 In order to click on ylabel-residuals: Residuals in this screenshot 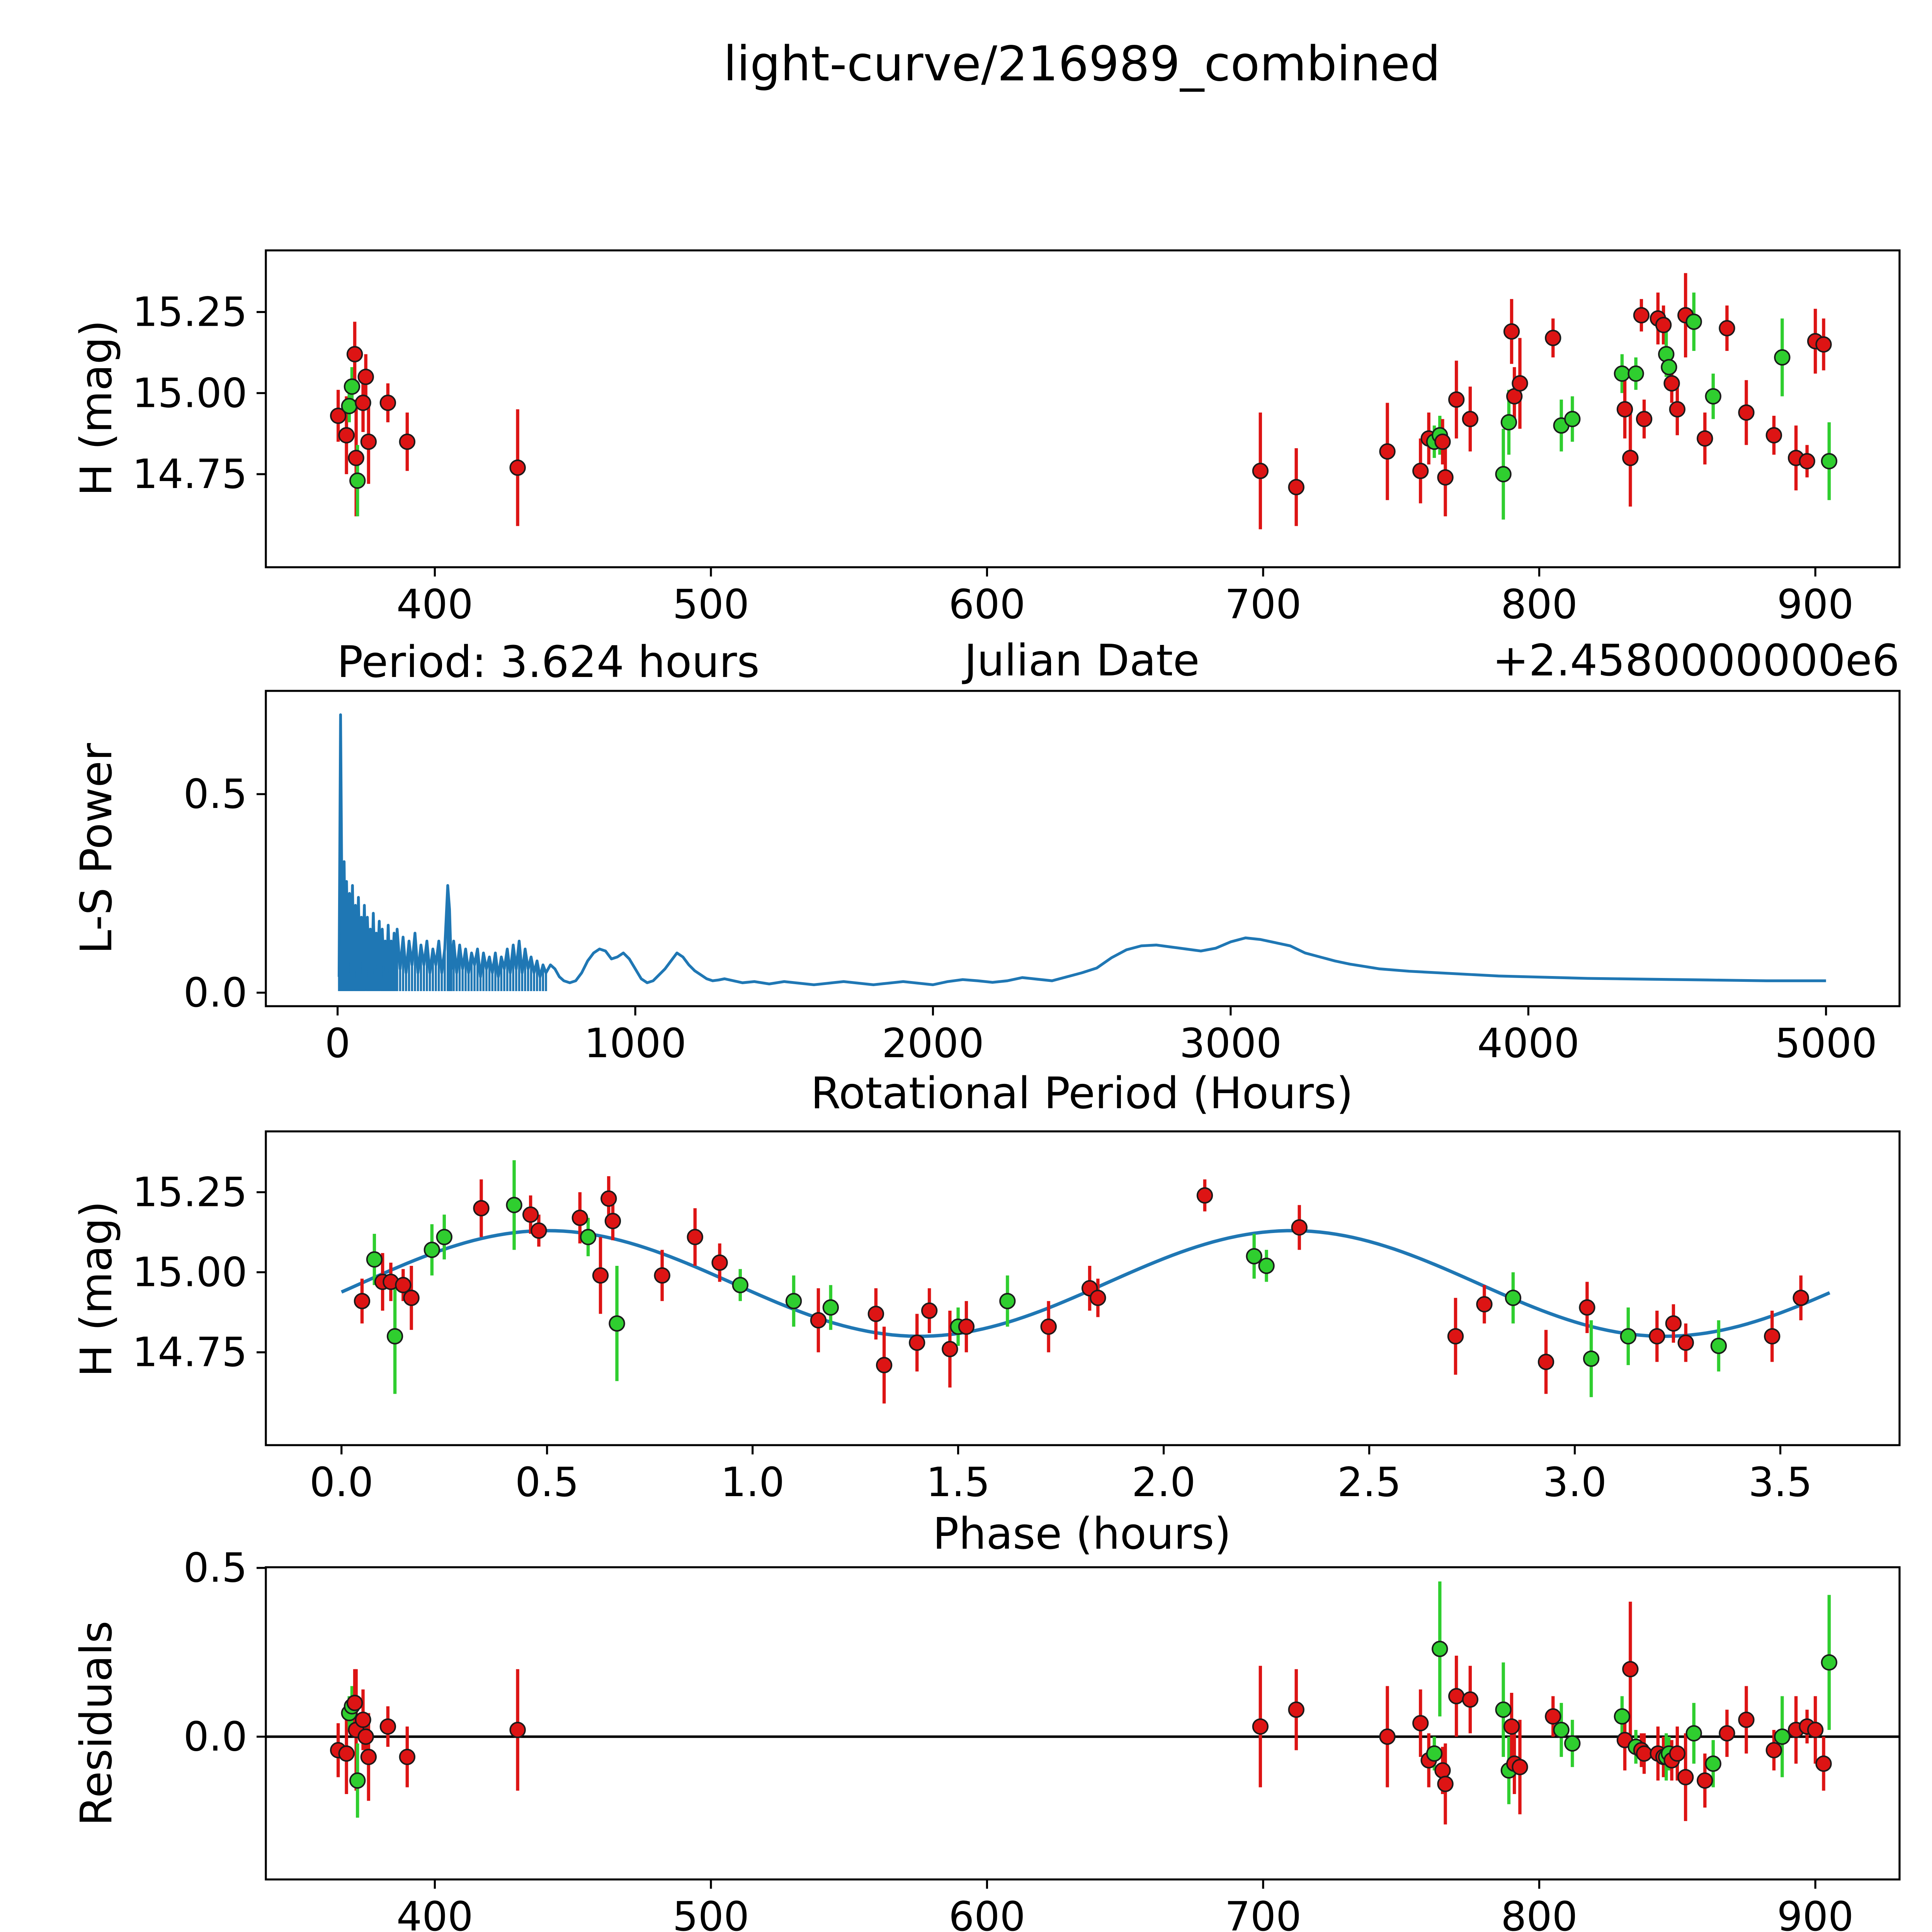, I will do `click(97, 1724)`.